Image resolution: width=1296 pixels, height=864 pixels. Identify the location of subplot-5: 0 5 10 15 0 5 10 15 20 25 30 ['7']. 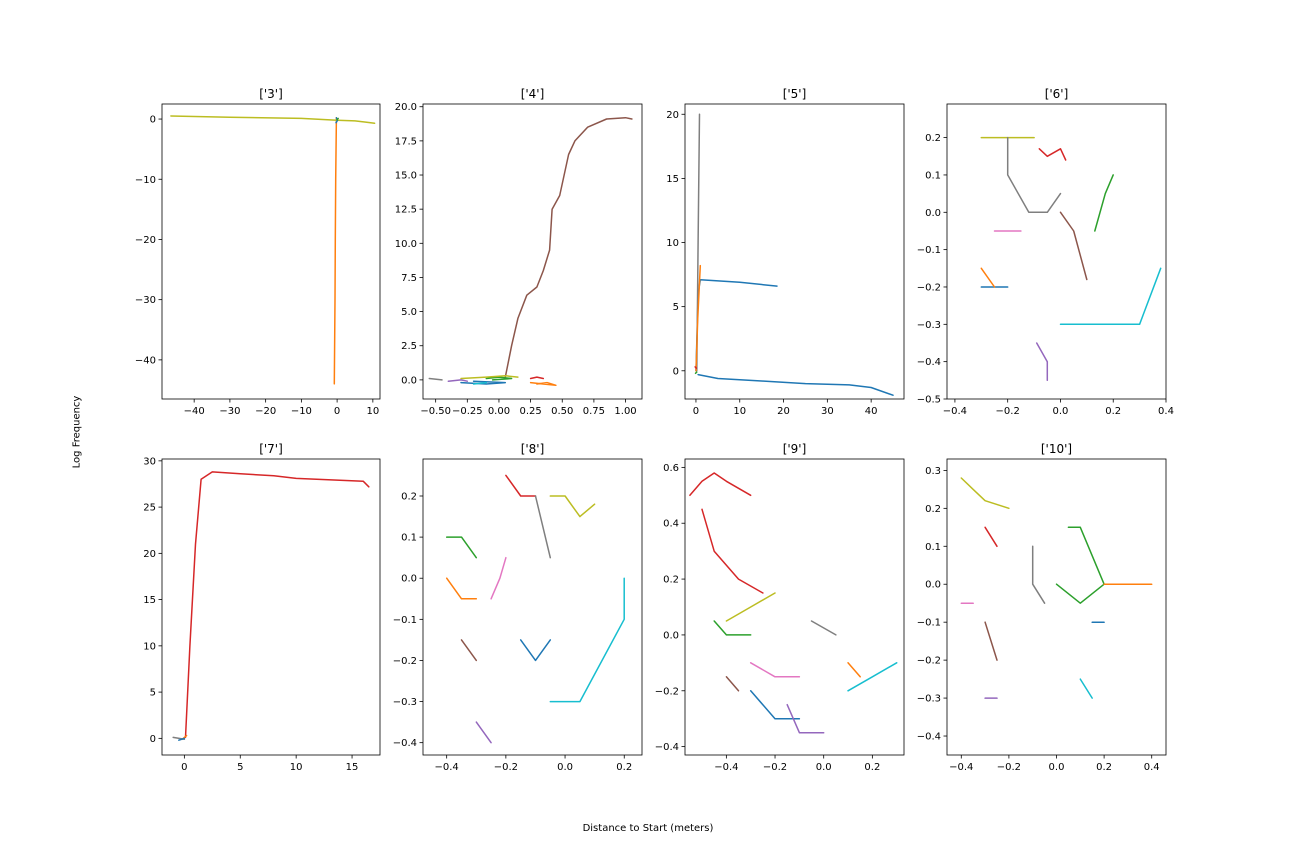
(262, 607).